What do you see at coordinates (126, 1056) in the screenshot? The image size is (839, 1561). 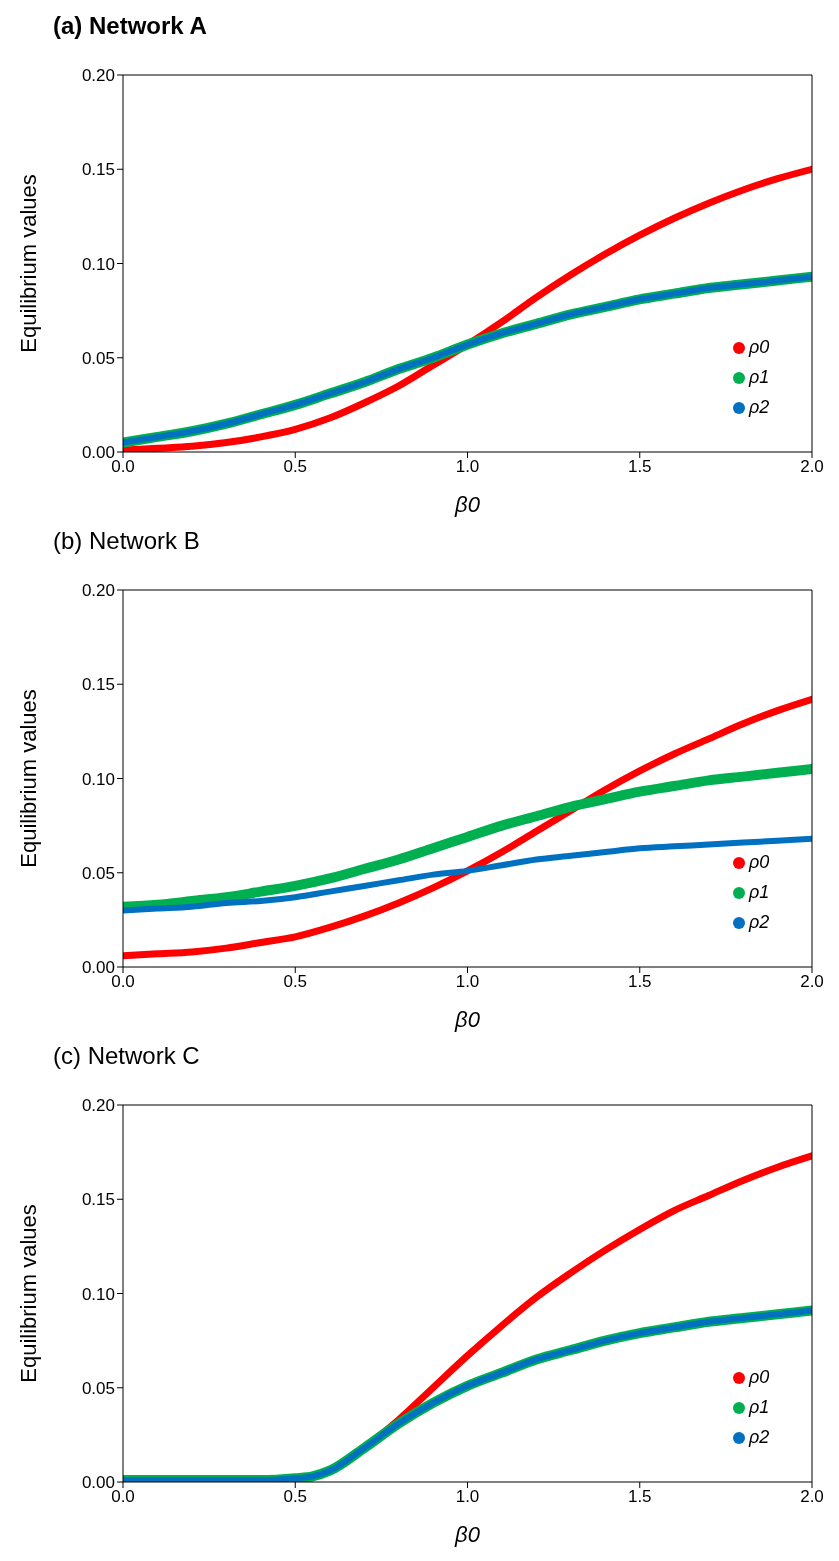 I see `chart-title: (c) Network C` at bounding box center [126, 1056].